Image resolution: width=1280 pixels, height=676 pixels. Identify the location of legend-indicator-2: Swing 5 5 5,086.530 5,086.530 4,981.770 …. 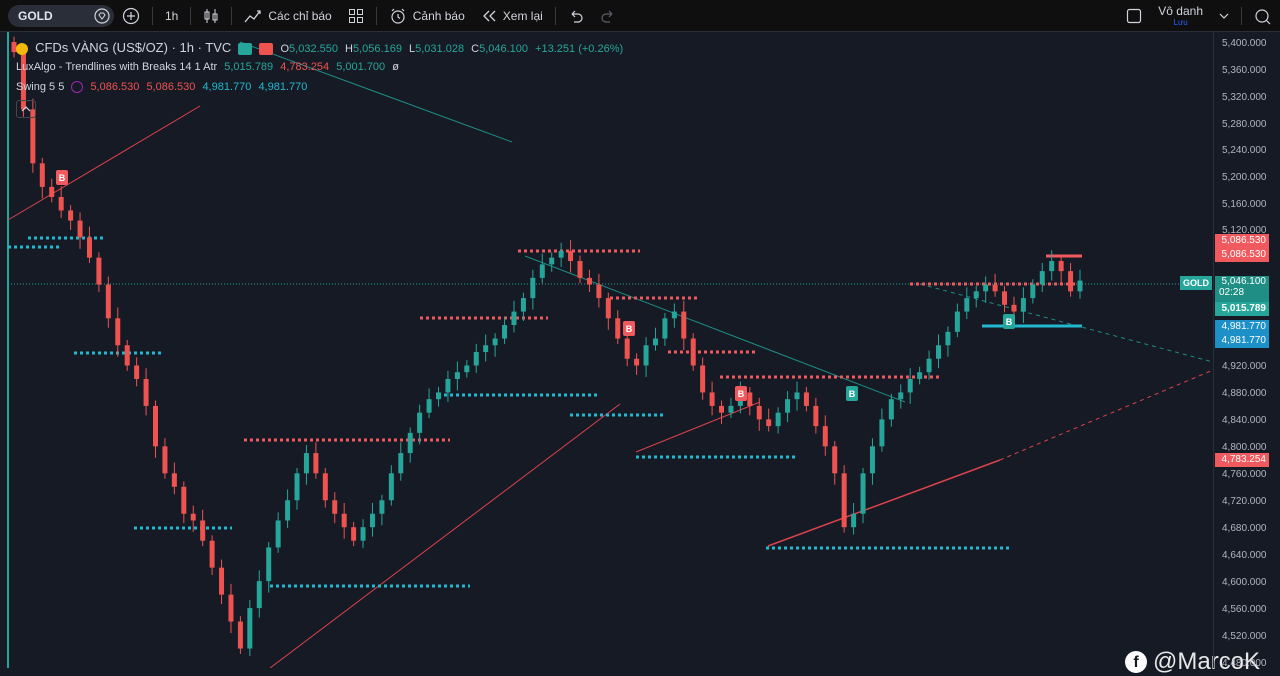
(163, 87).